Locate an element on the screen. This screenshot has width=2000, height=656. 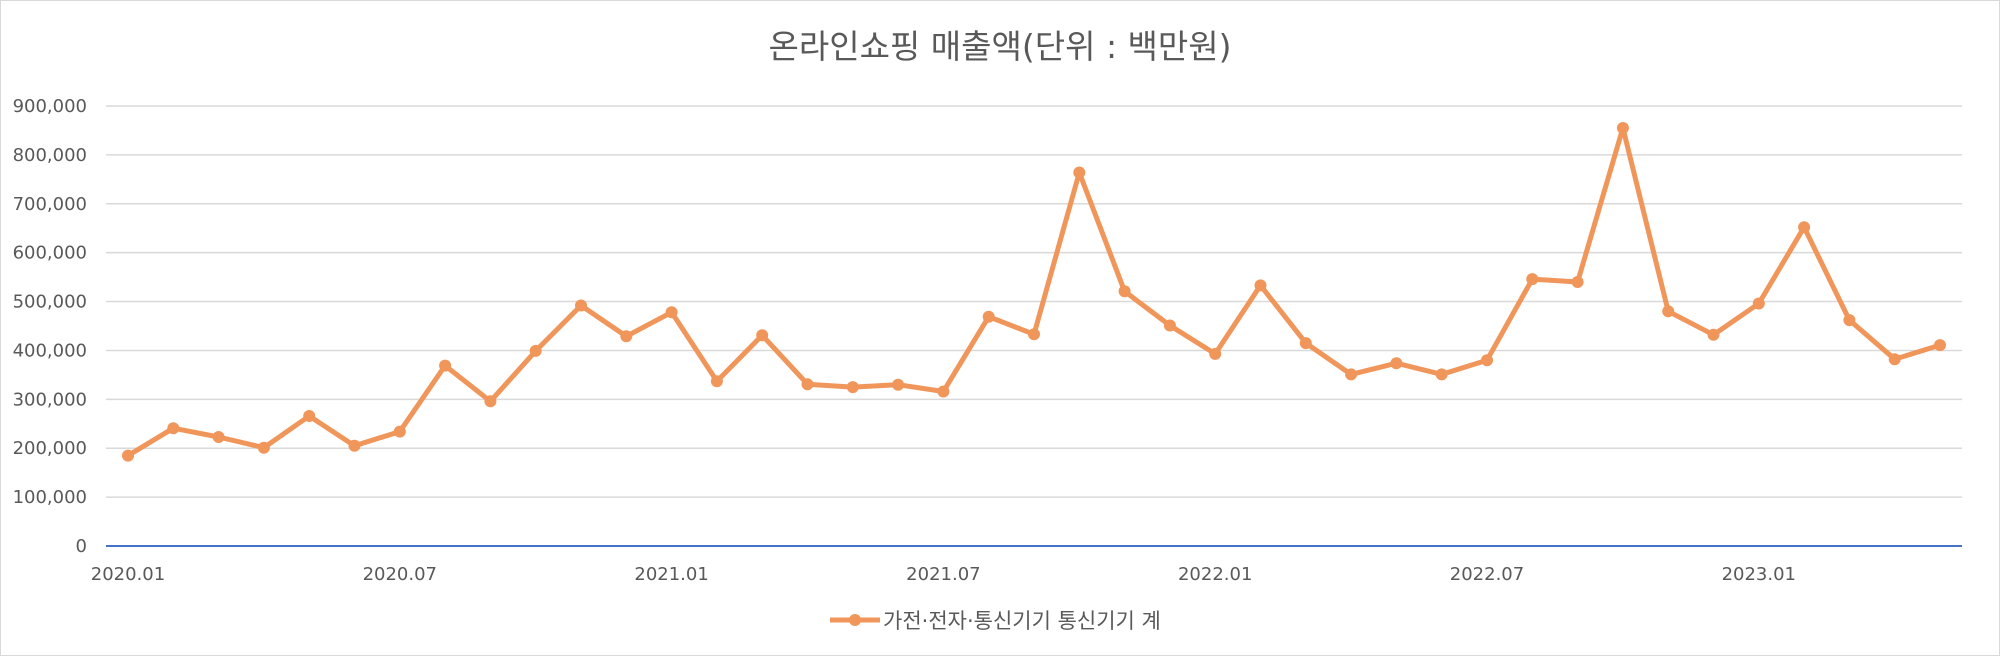
y-tick-label: 500,000 is located at coordinates (50, 302).